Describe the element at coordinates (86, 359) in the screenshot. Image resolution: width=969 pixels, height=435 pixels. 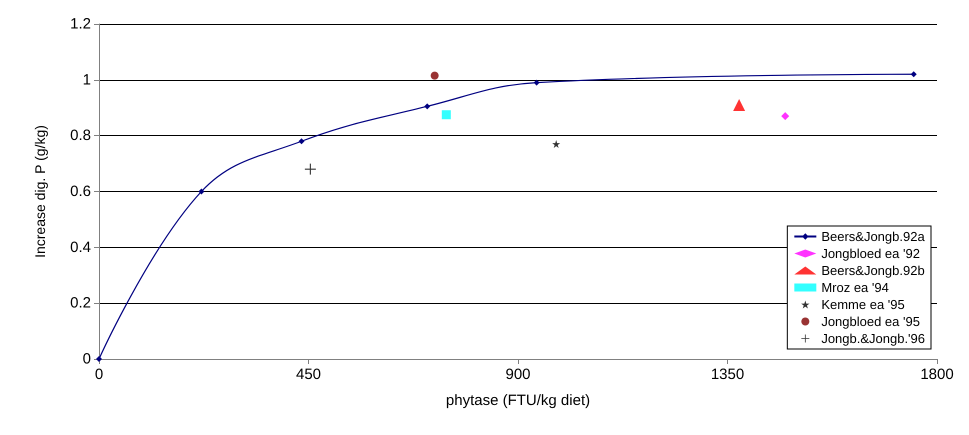
I see `y-tick-label: 0` at that location.